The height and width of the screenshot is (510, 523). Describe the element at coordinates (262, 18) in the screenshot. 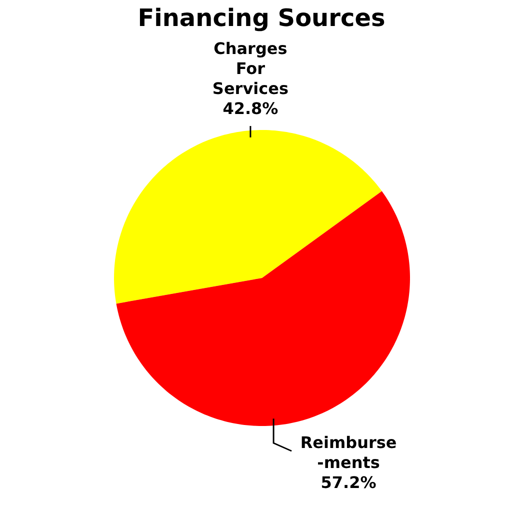

I see `chart-title: Financing Sources` at that location.